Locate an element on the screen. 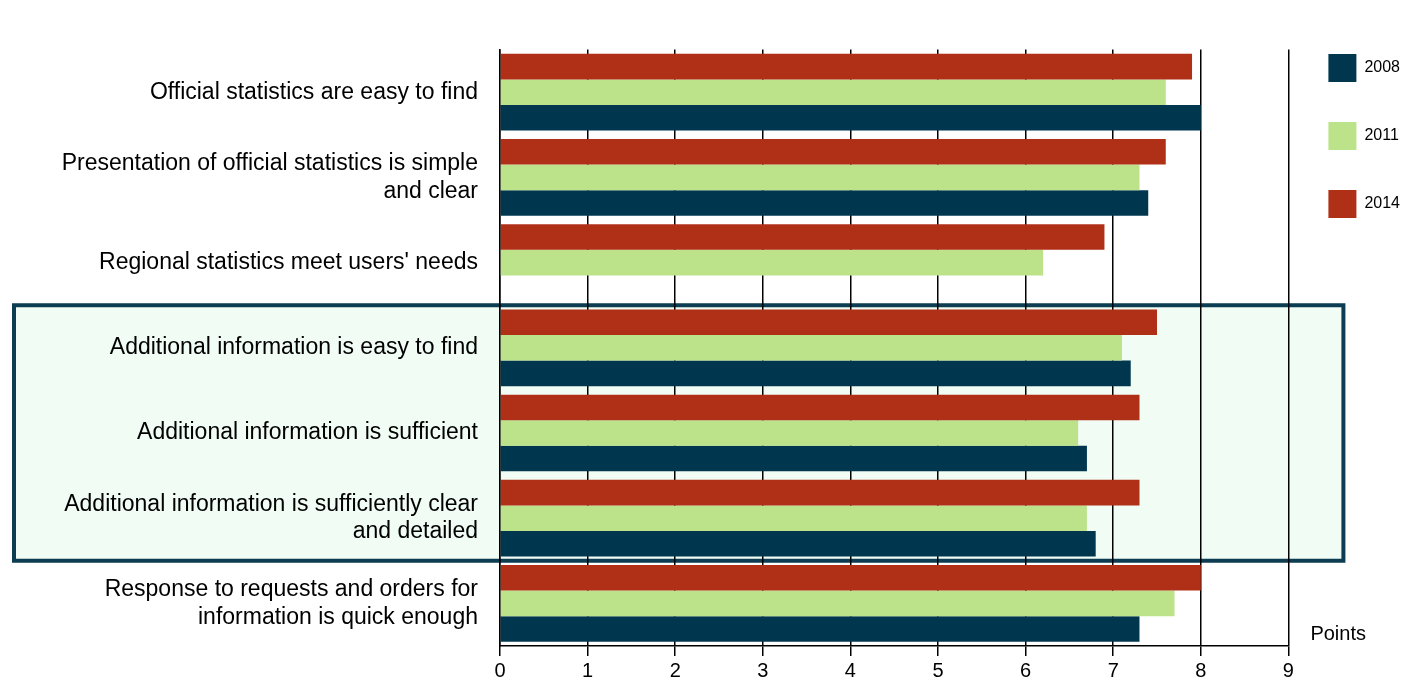 The image size is (1420, 690). y-tick-label: Additional information is easy to find is located at coordinates (293, 346).